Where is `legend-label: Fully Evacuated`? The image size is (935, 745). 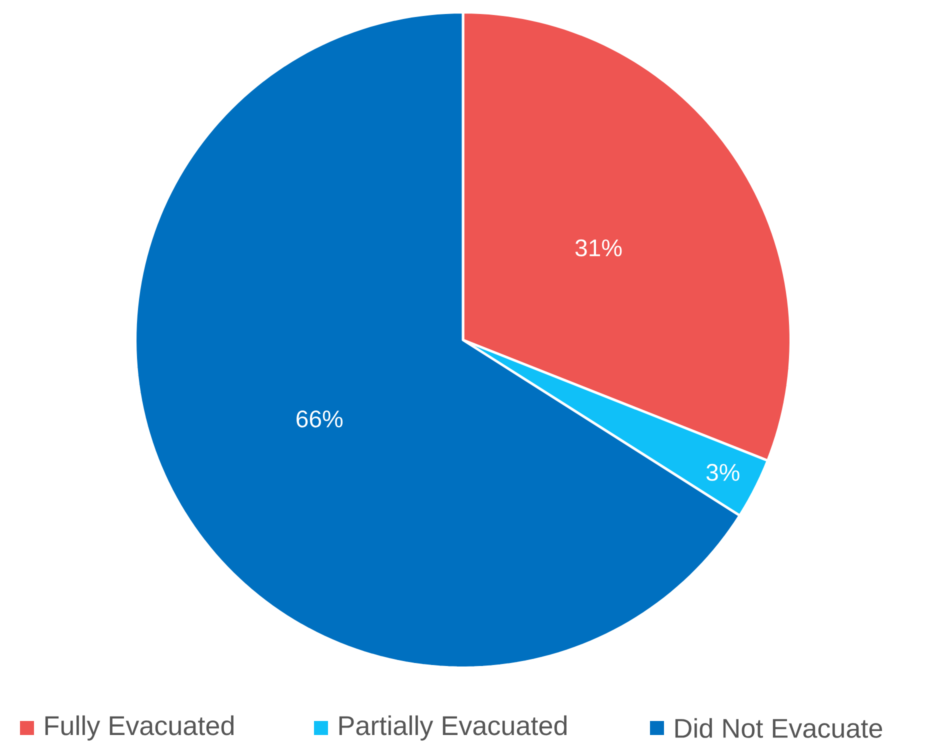
legend-label: Fully Evacuated is located at coordinates (139, 728).